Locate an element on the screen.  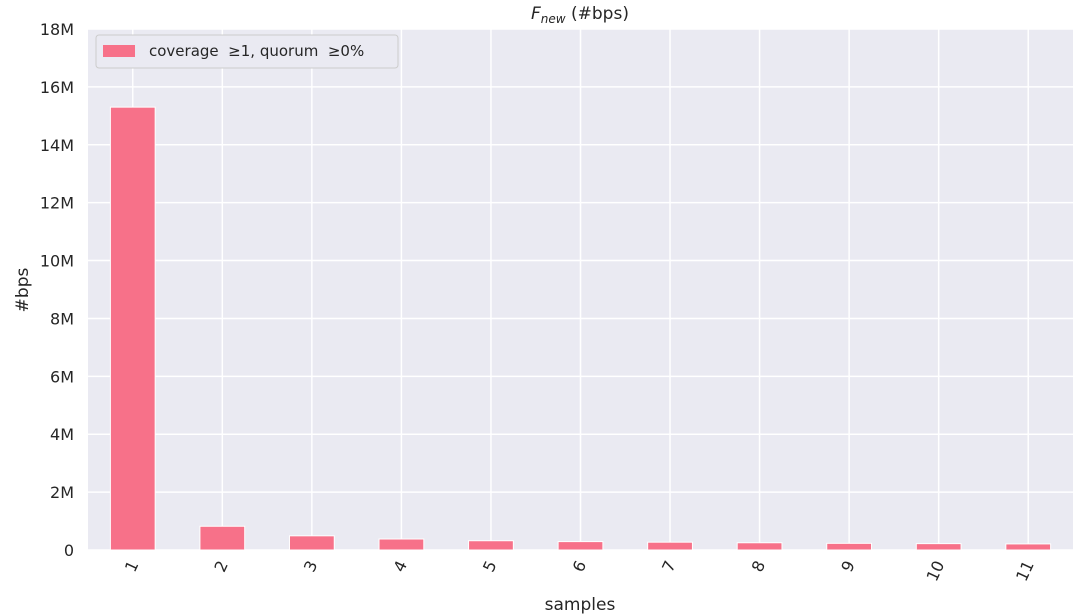
x-tick-label: 1 is located at coordinates (132, 566).